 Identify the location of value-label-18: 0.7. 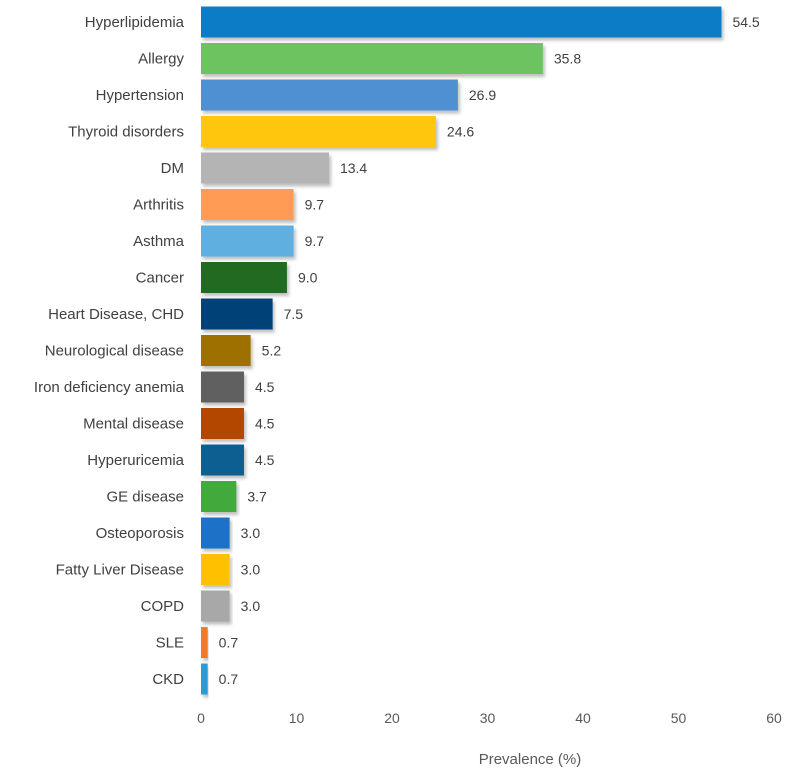
(229, 679).